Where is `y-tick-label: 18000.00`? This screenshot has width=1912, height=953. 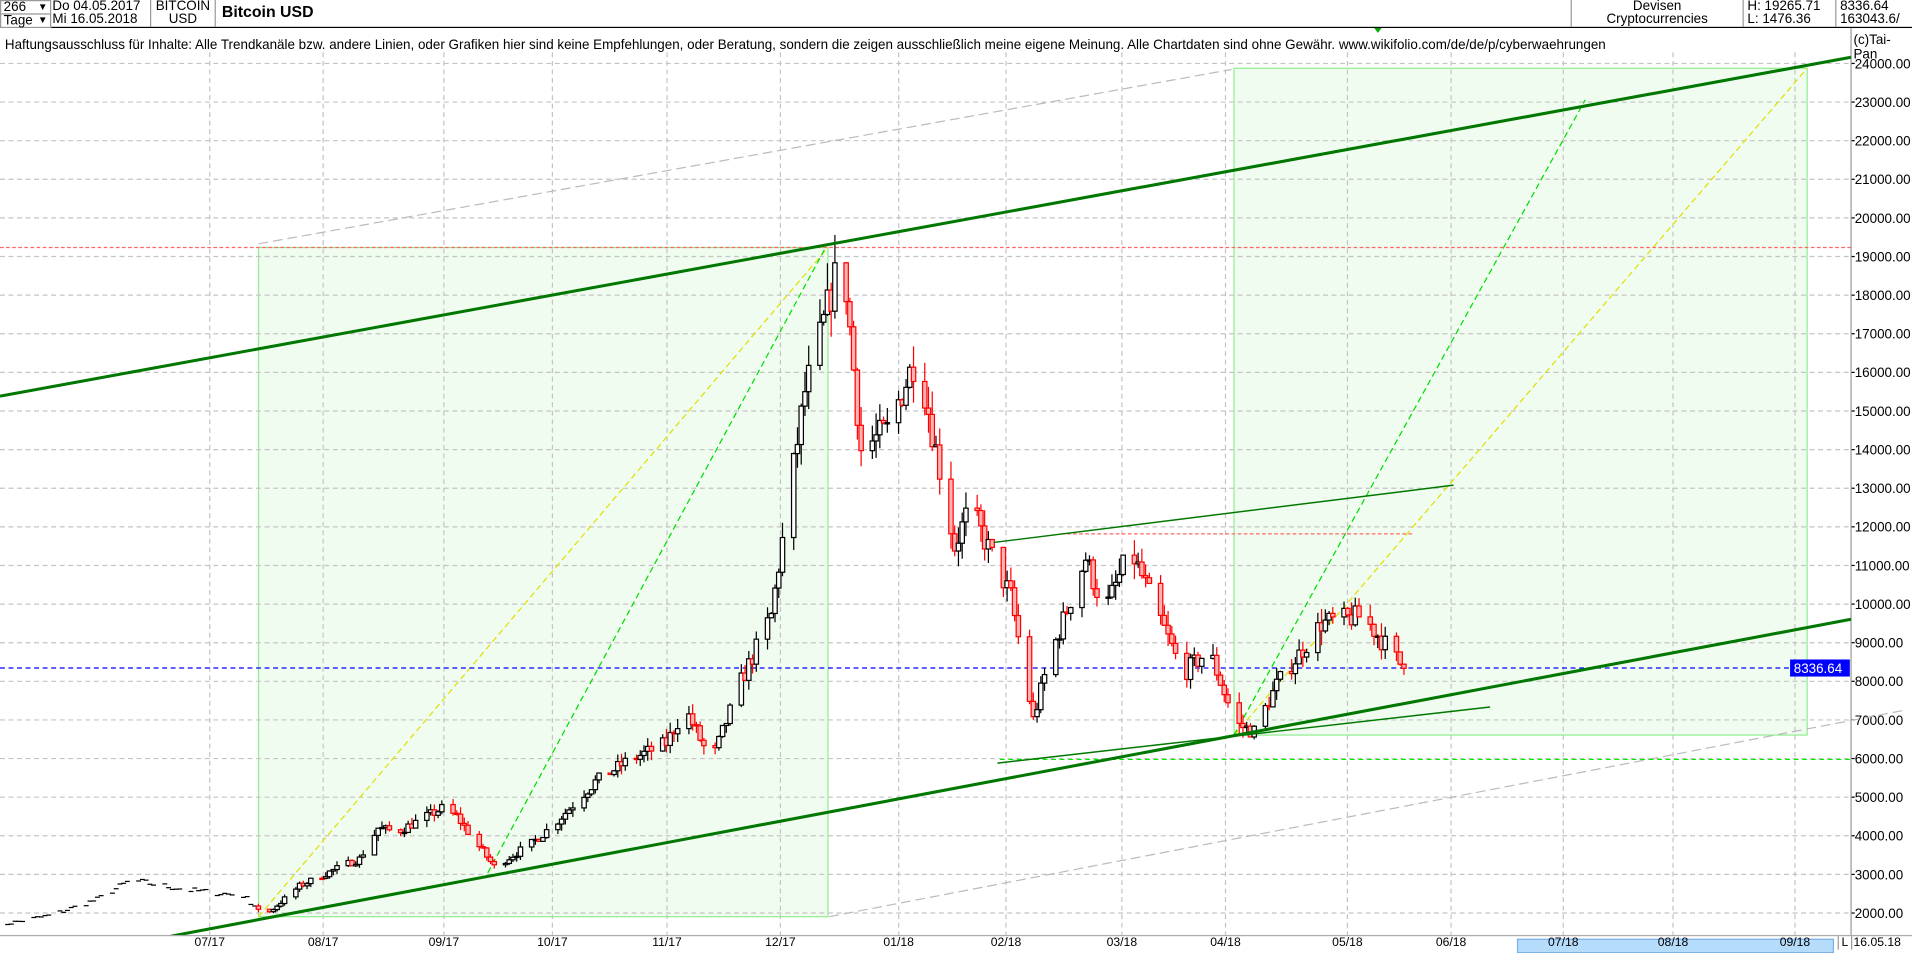
y-tick-label: 18000.00 is located at coordinates (1883, 295).